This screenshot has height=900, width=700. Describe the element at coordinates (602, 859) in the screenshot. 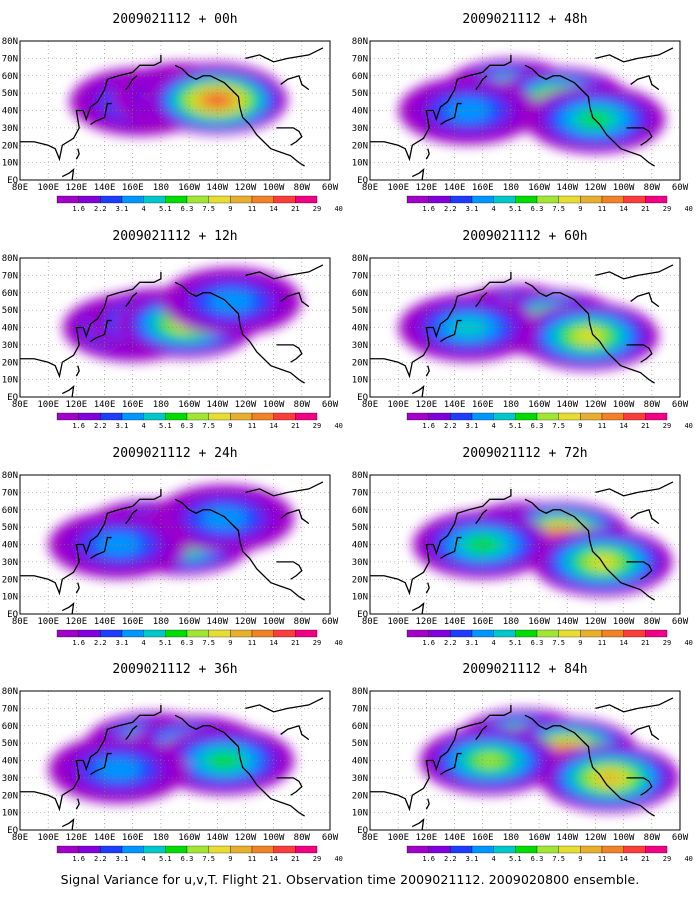

I see `colorbar-label: 11` at that location.